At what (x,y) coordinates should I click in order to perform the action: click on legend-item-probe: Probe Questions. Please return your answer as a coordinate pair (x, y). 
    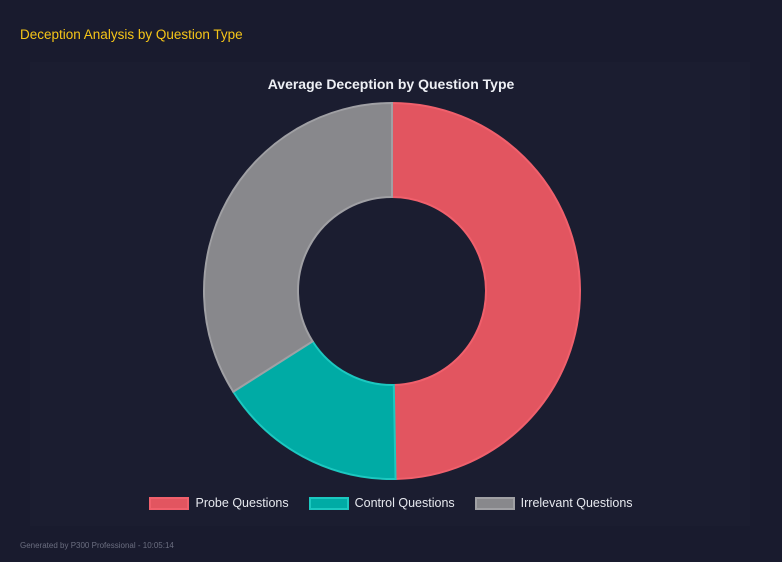
    Looking at the image, I should click on (219, 503).